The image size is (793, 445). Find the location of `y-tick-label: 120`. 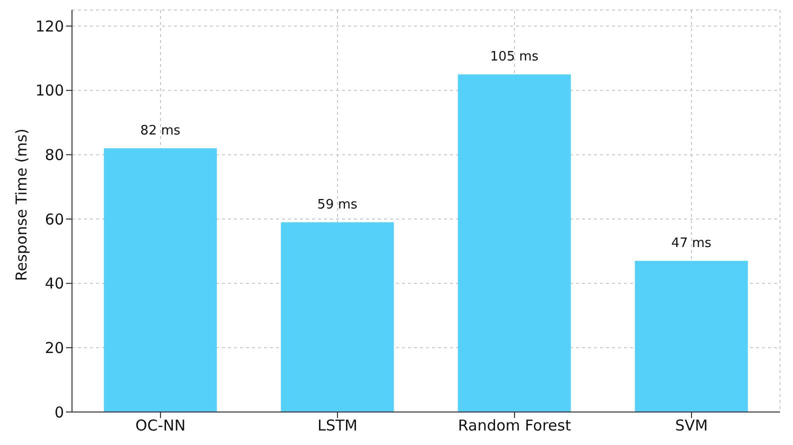

y-tick-label: 120 is located at coordinates (49, 26).